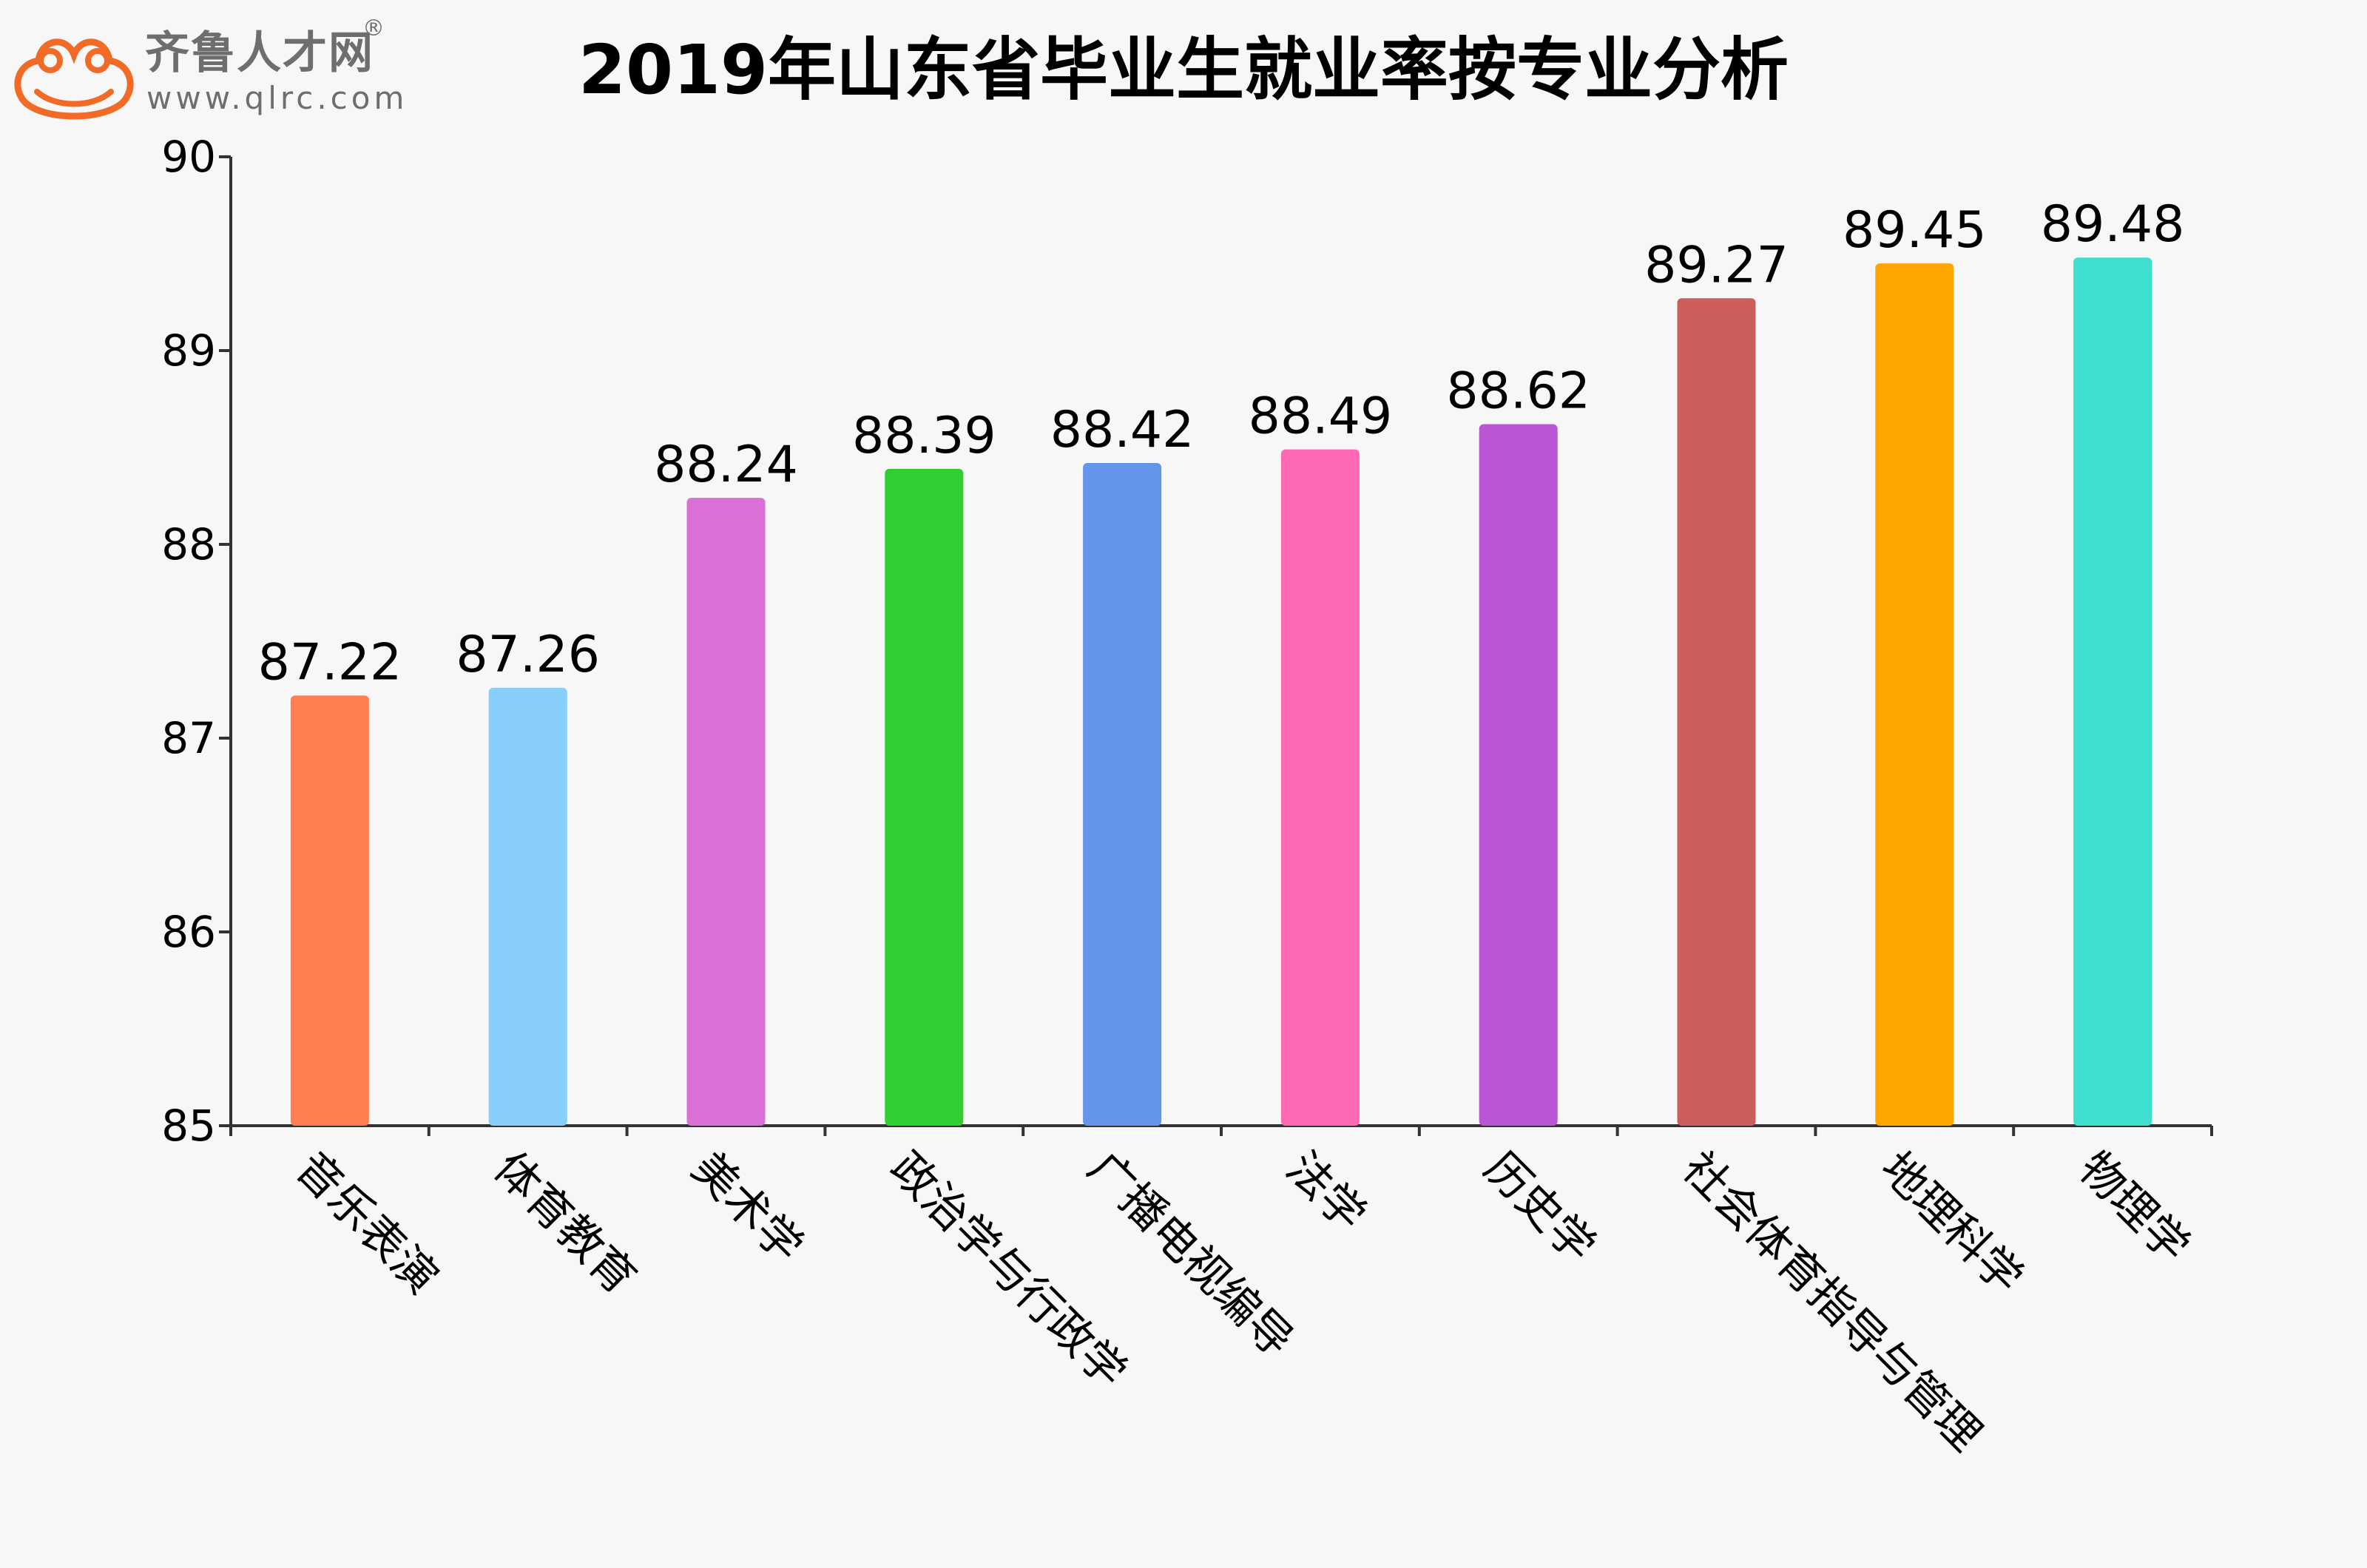 Image resolution: width=2367 pixels, height=1568 pixels. Describe the element at coordinates (1717, 265) in the screenshot. I see `data-label: 89.27` at that location.